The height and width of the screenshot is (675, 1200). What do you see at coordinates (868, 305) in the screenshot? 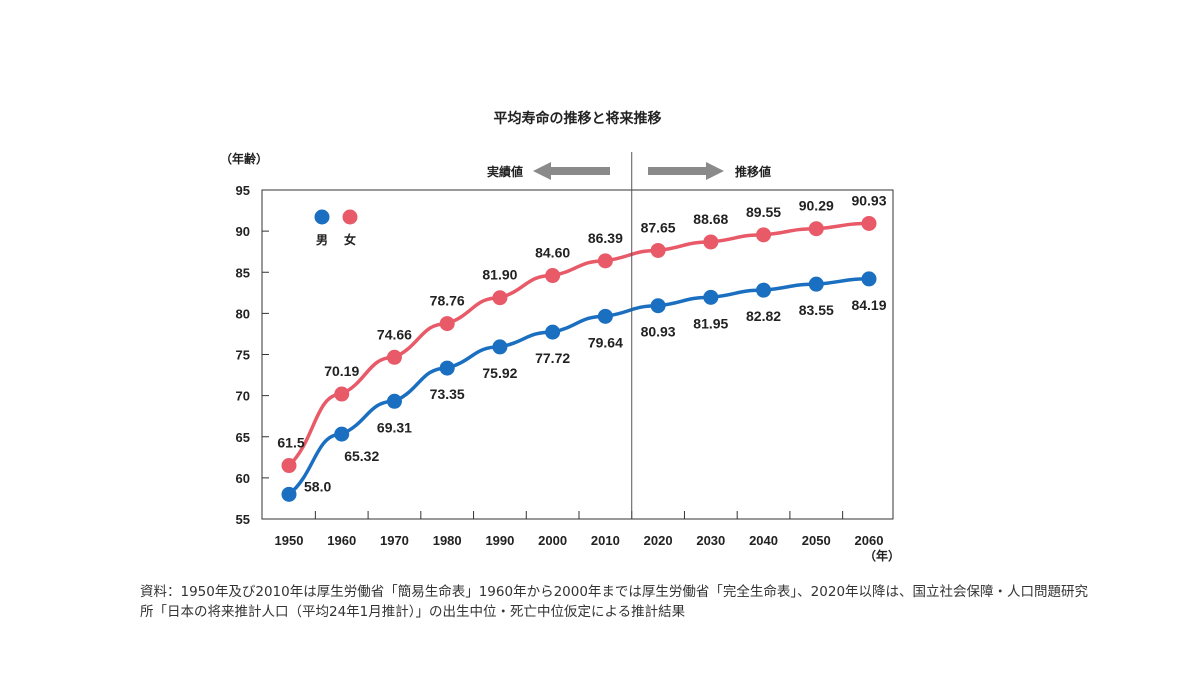
I see `data-label-male: 84.19` at bounding box center [868, 305].